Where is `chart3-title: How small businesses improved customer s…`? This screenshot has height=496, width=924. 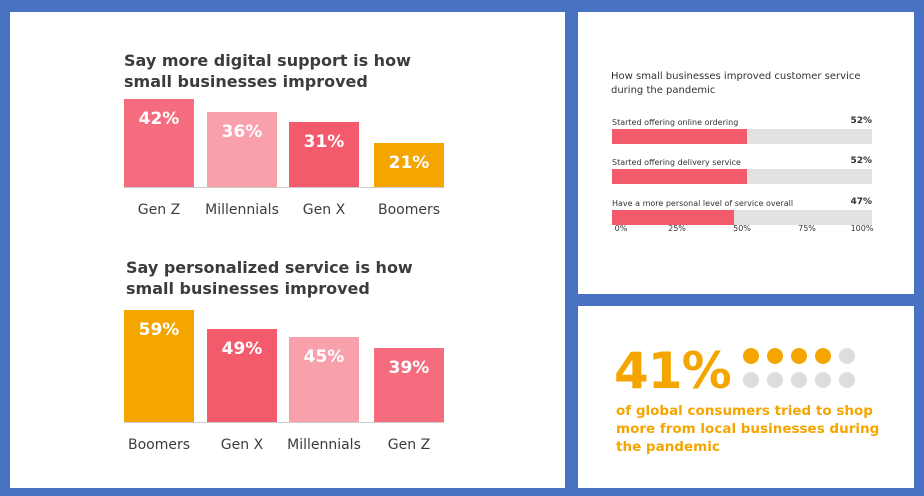 chart3-title: How small businesses improved customer s… is located at coordinates (736, 83).